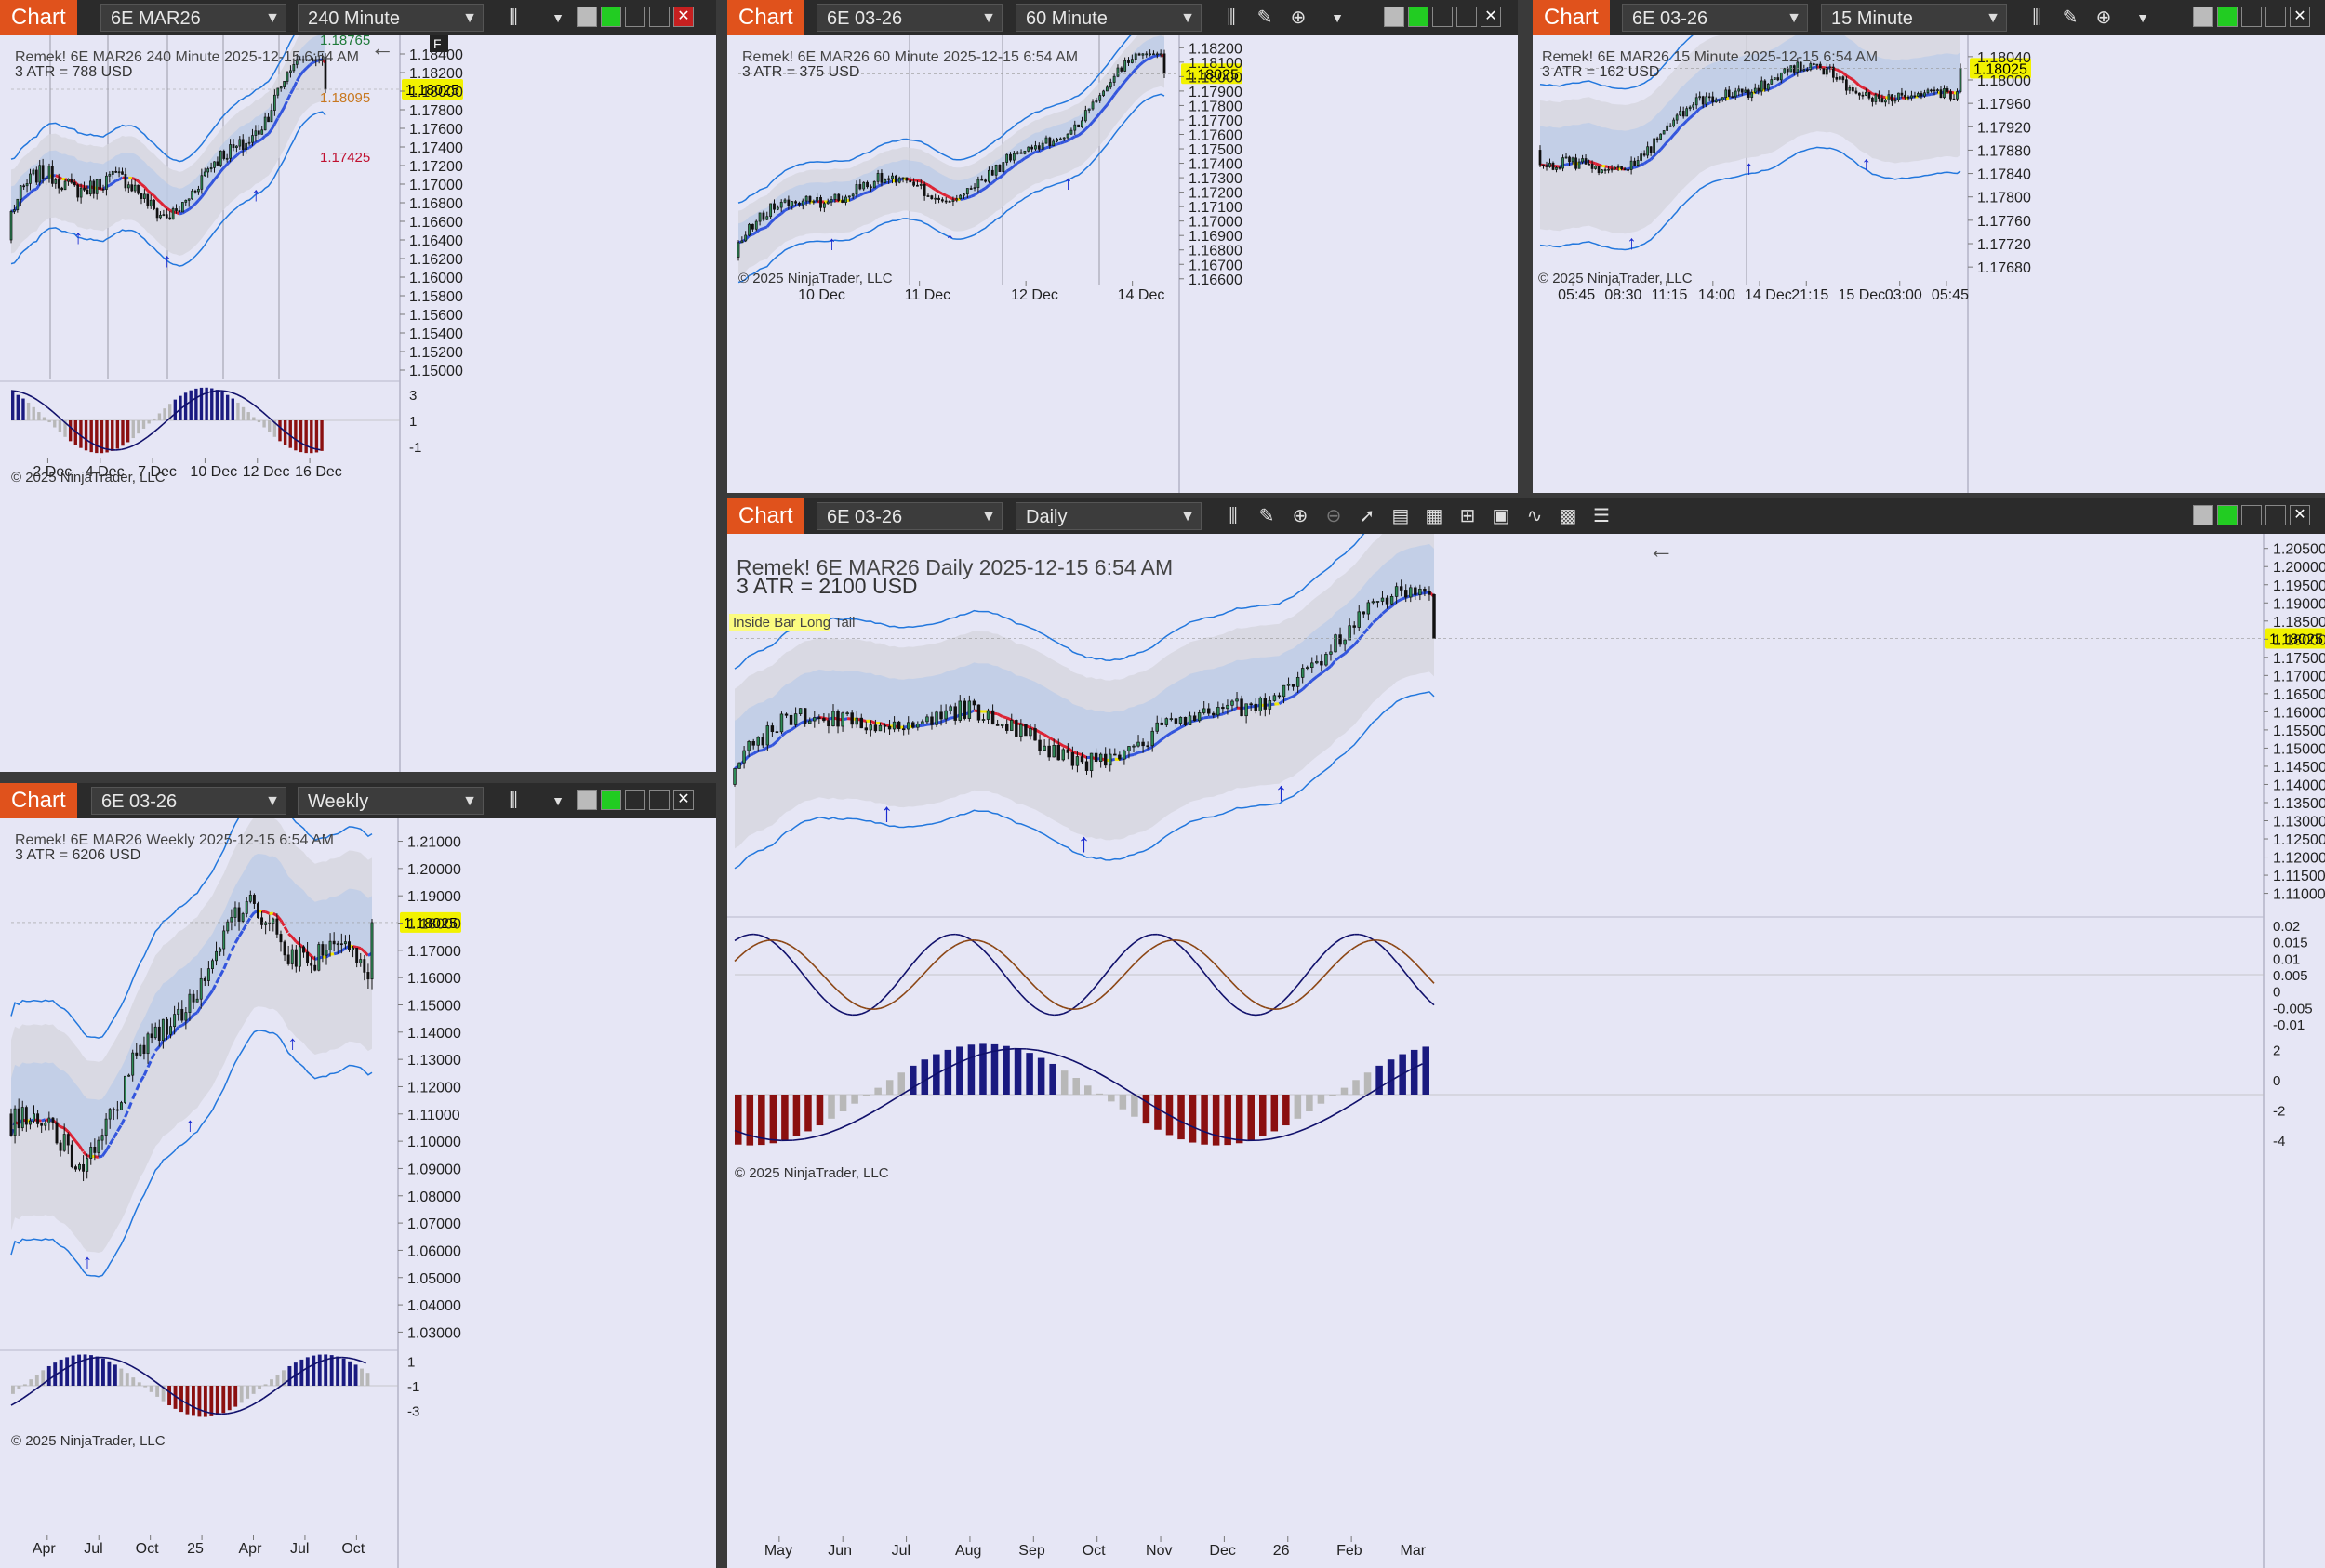  What do you see at coordinates (1501, 516) in the screenshot?
I see `strategies-icon: ▣` at bounding box center [1501, 516].